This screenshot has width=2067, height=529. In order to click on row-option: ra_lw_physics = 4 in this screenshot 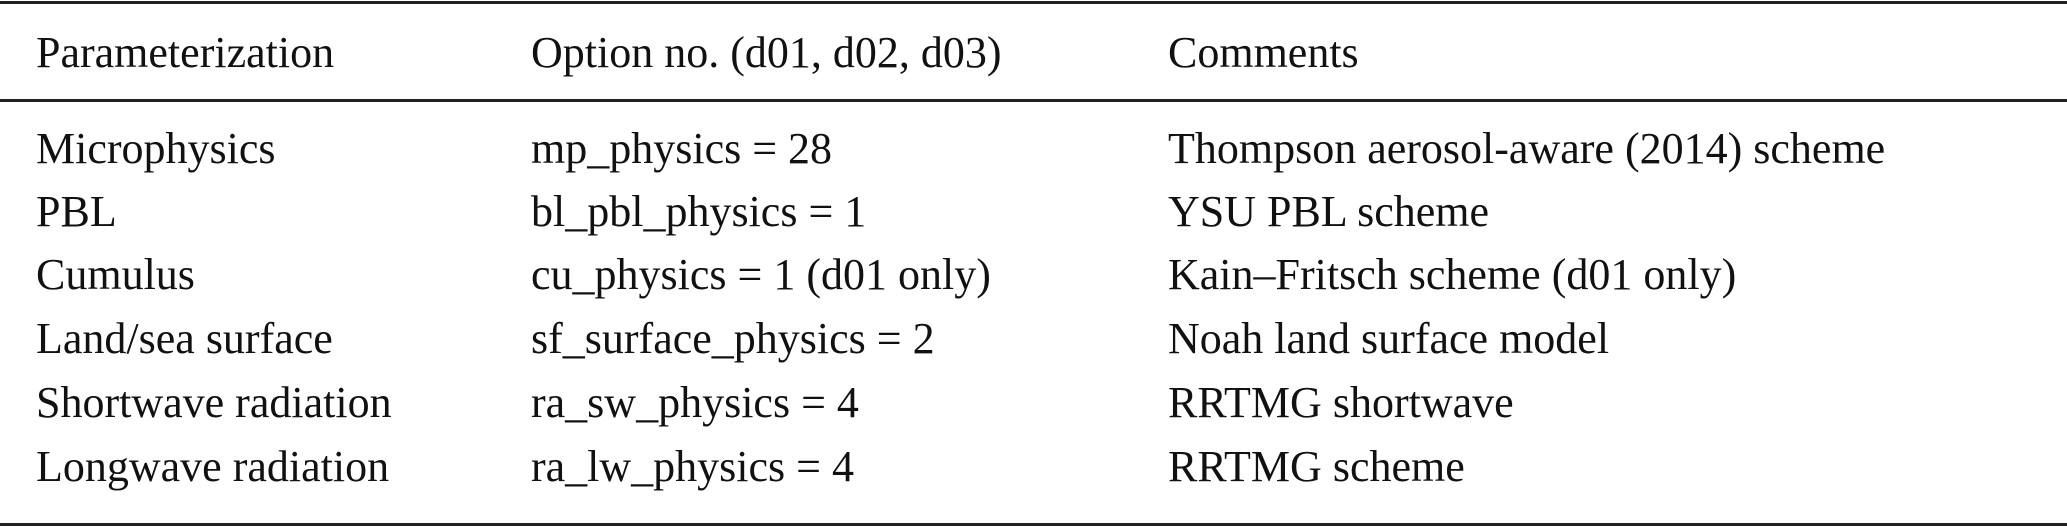, I will do `click(692, 466)`.